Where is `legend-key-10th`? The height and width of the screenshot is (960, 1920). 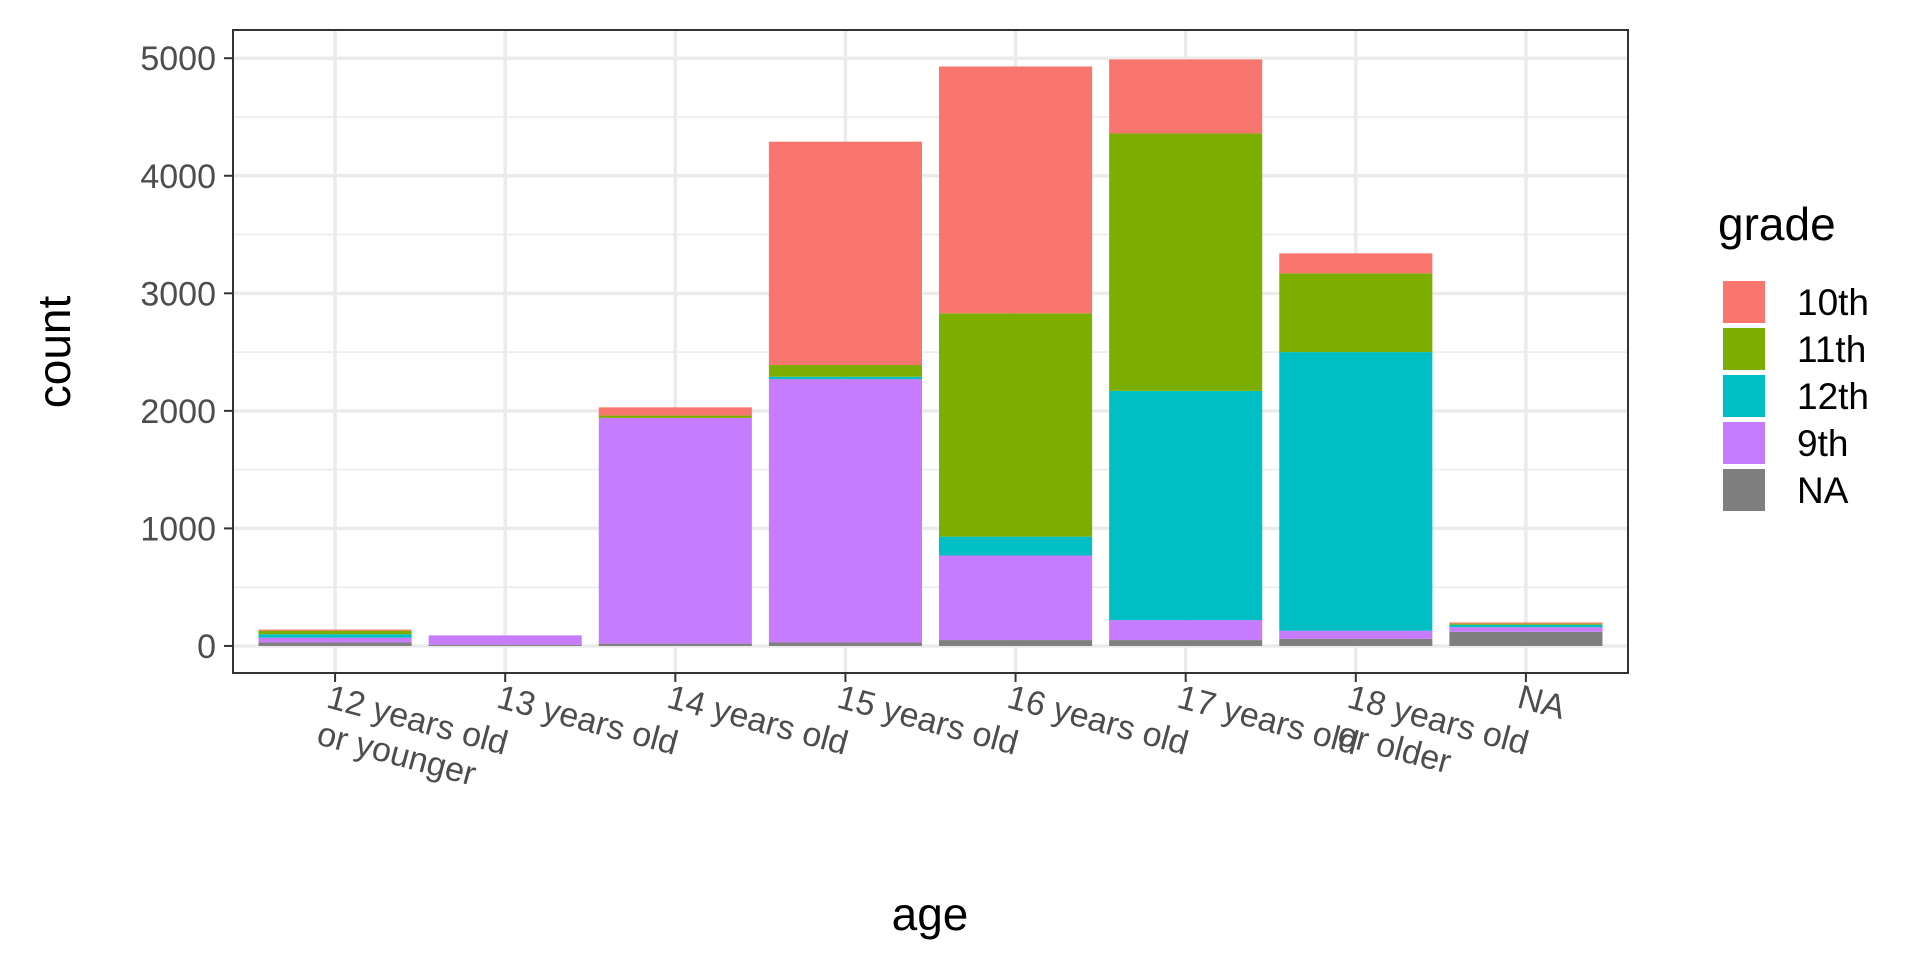 legend-key-10th is located at coordinates (1744, 302).